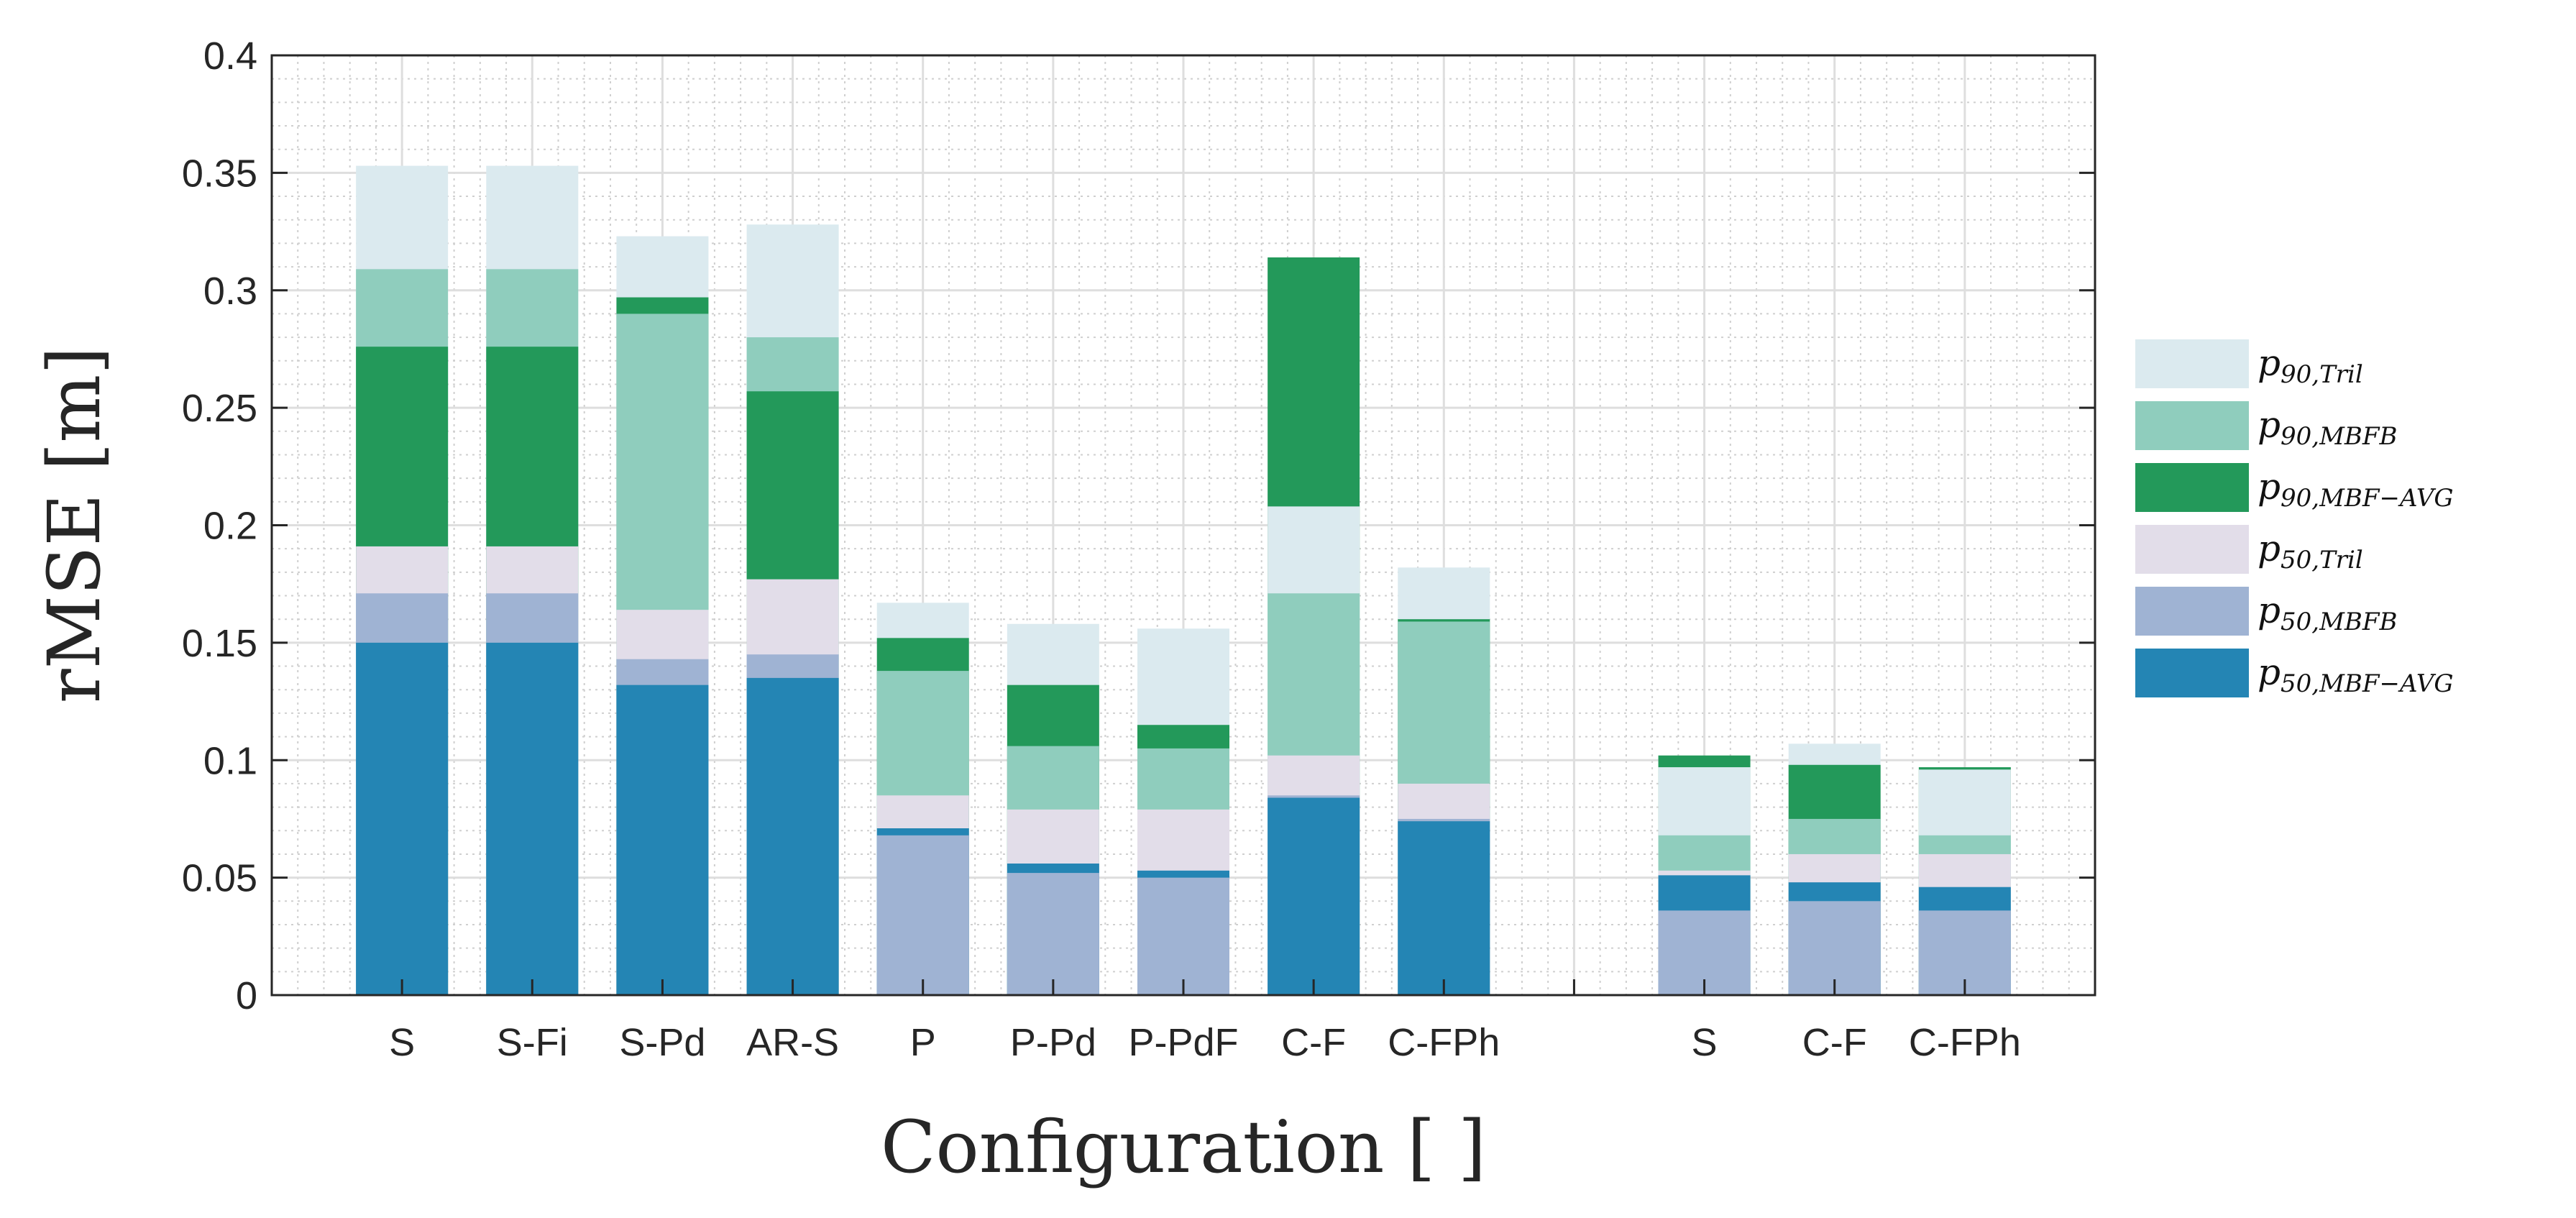 This screenshot has width=2576, height=1218. I want to click on x-tick-label: P, so click(923, 1042).